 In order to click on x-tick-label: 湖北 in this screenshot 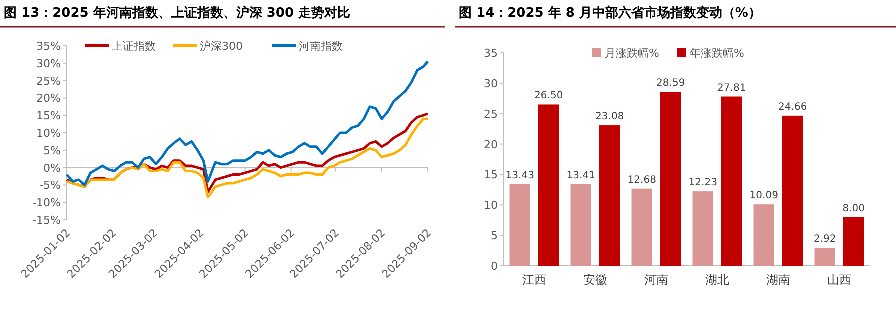, I will do `click(718, 280)`.